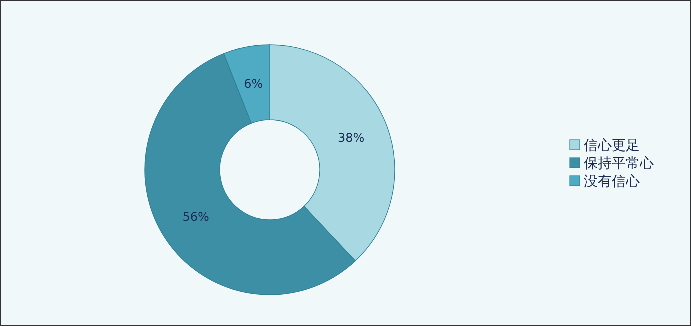  I want to click on legend-label: 保持平常心, so click(619, 164).